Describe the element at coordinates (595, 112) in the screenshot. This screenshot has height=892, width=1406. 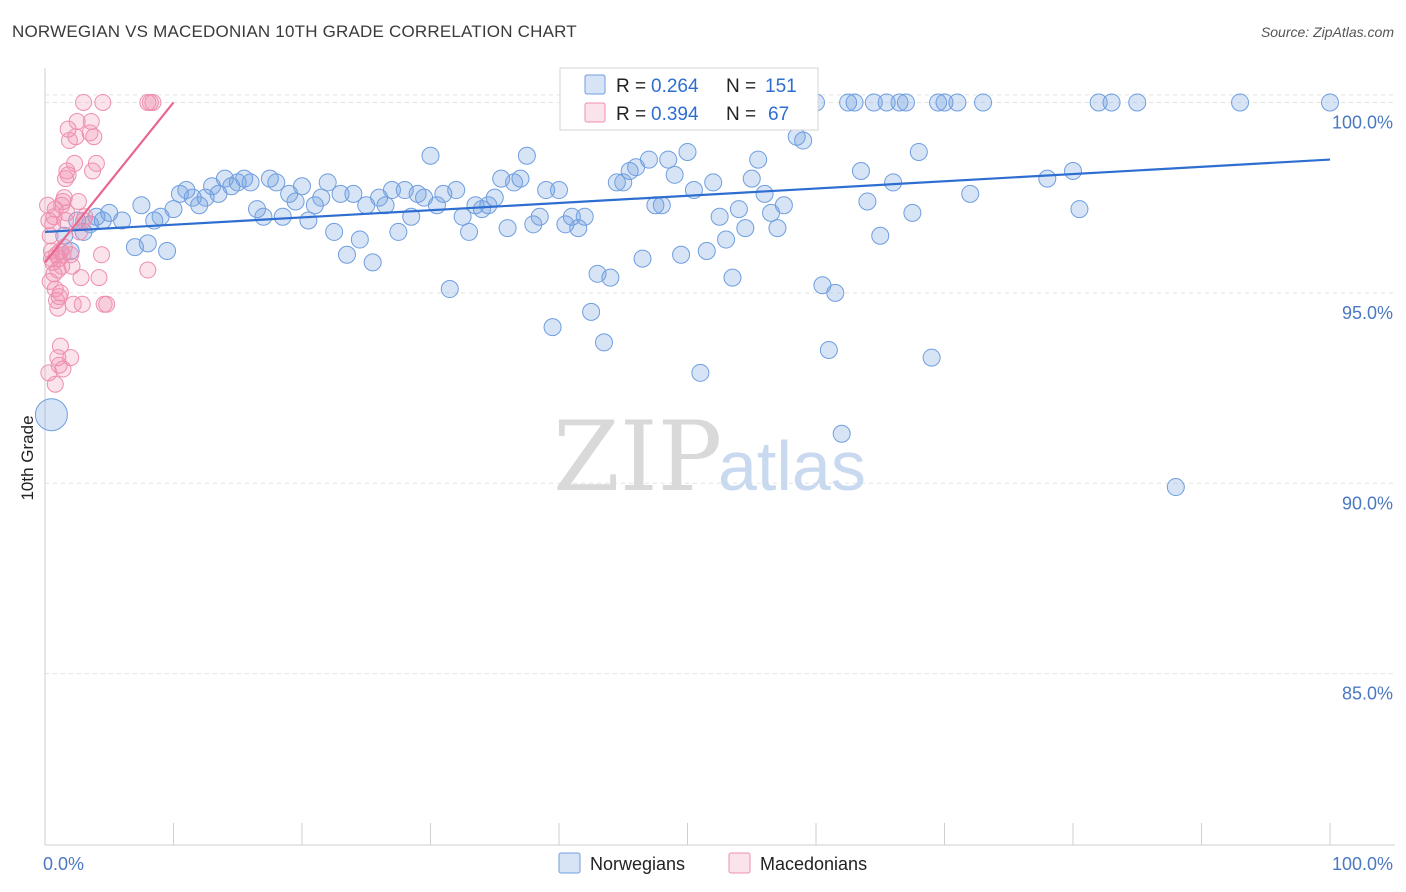
I see `stats-legend-swatch-pink` at that location.